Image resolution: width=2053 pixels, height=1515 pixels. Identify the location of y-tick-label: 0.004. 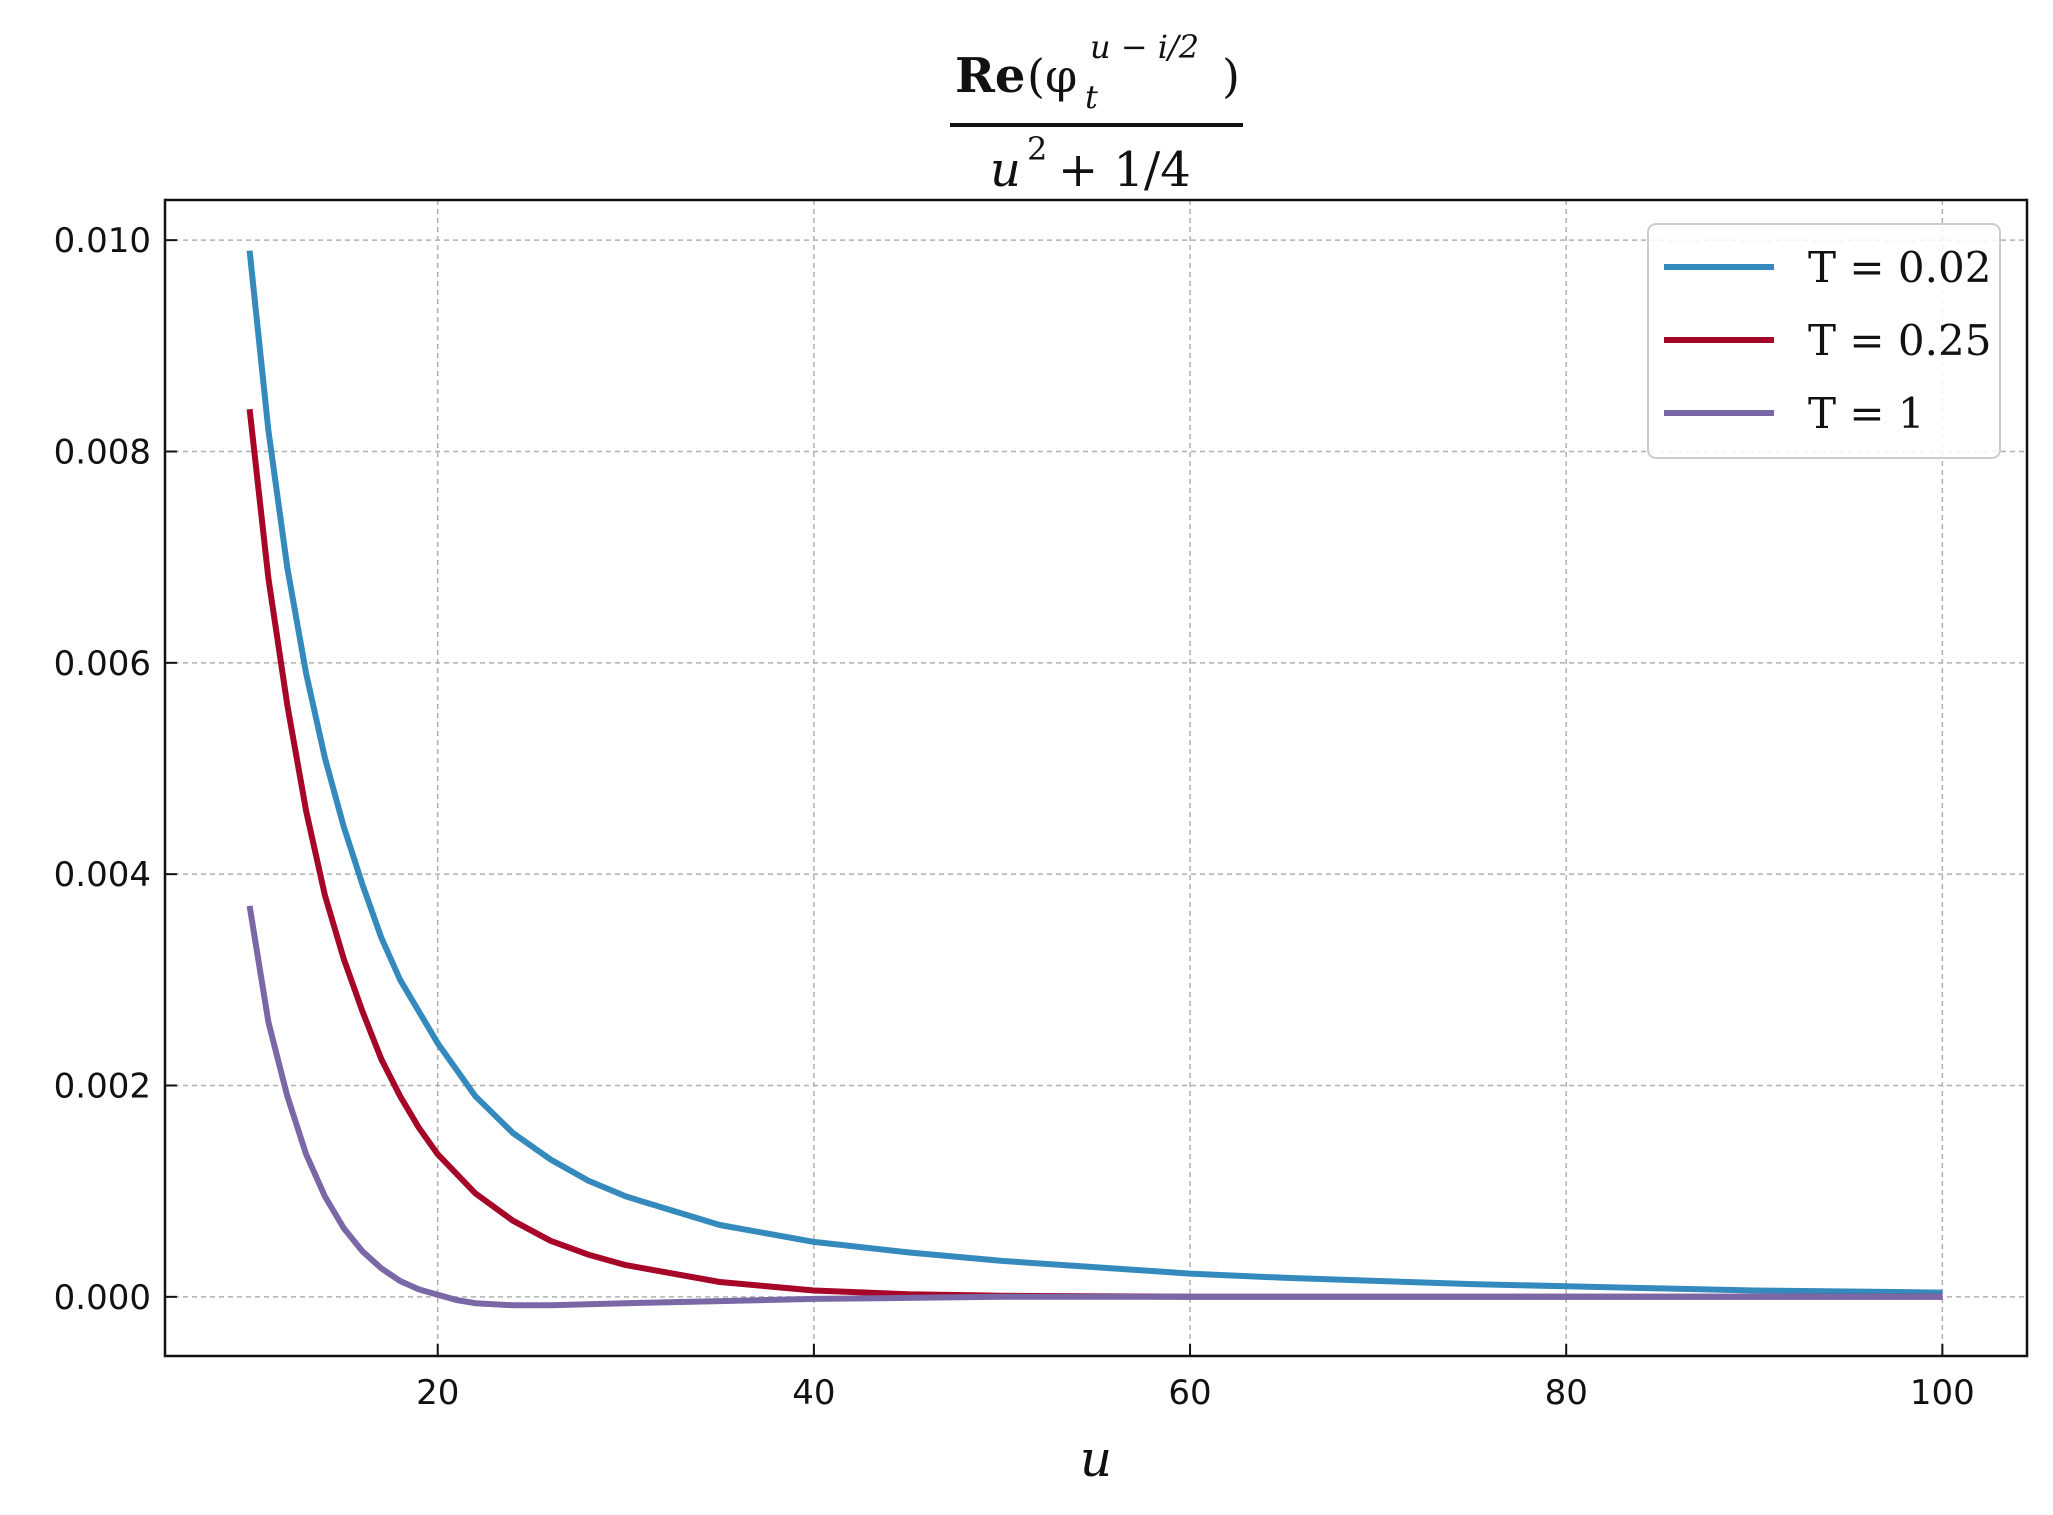
(102, 875).